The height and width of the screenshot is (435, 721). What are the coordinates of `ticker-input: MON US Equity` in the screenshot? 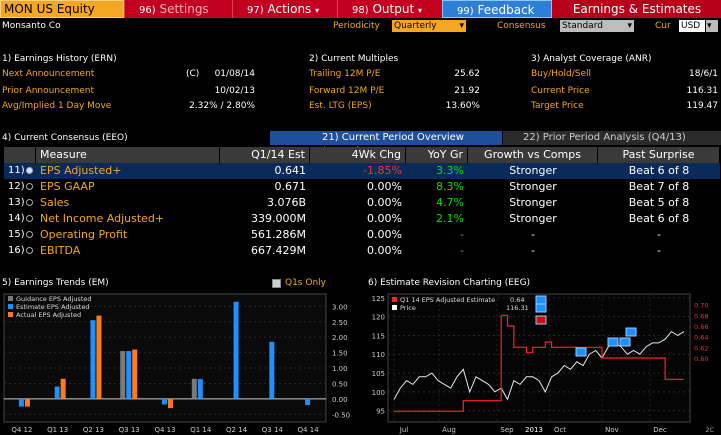 It's located at (62, 9).